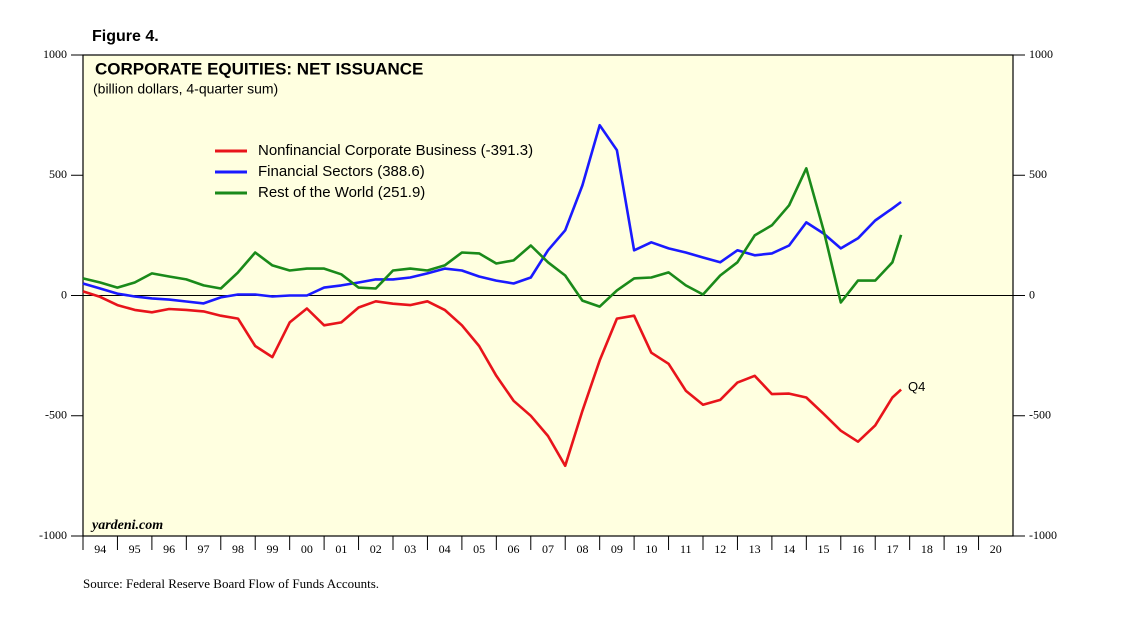  I want to click on watermark: yardeni.com, so click(126, 525).